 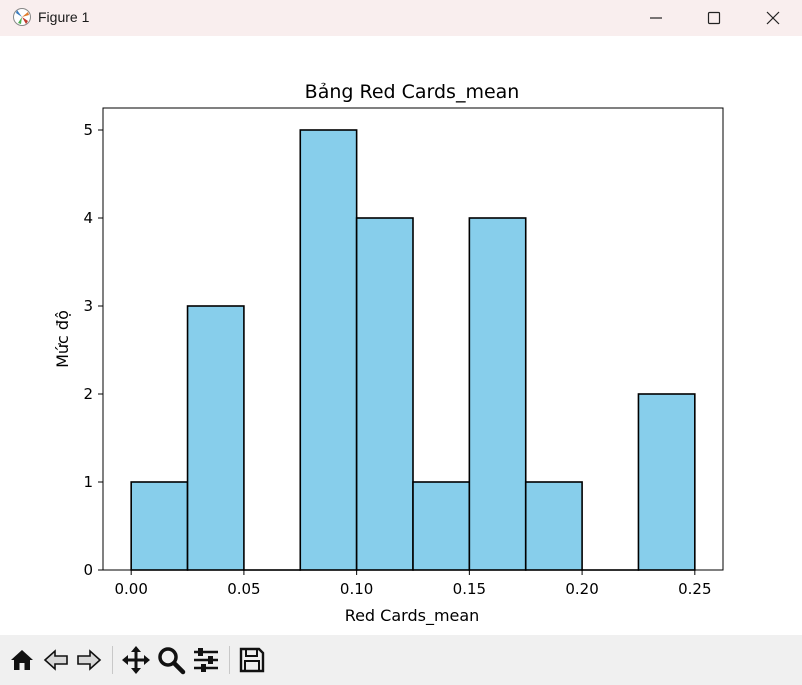 I want to click on x-tick-label: 0.00, so click(x=130, y=589).